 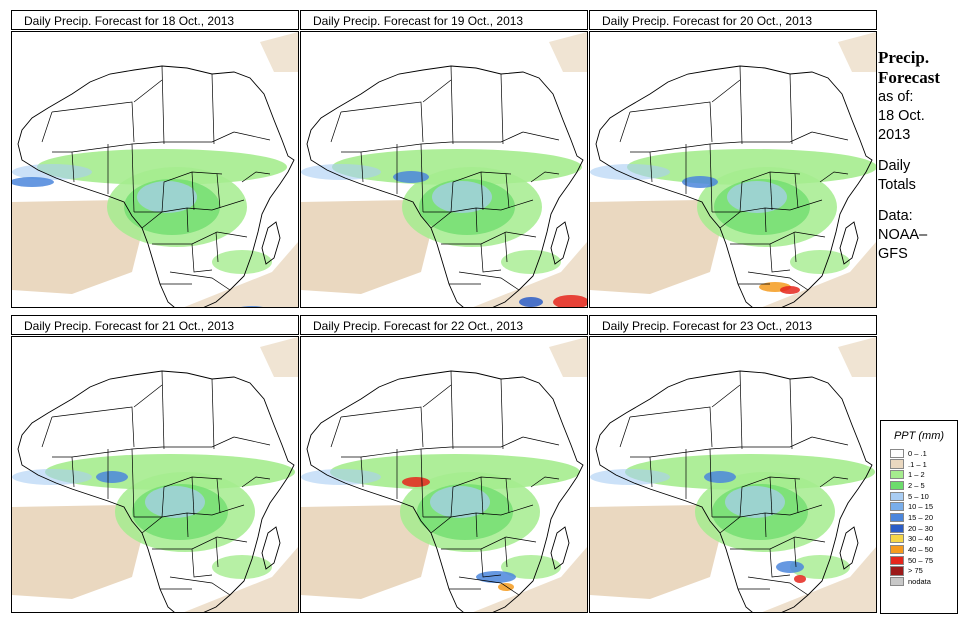 I want to click on forecast-panel-2: Daily Precip. Forecast for 19 Oct., 2013, so click(x=444, y=159).